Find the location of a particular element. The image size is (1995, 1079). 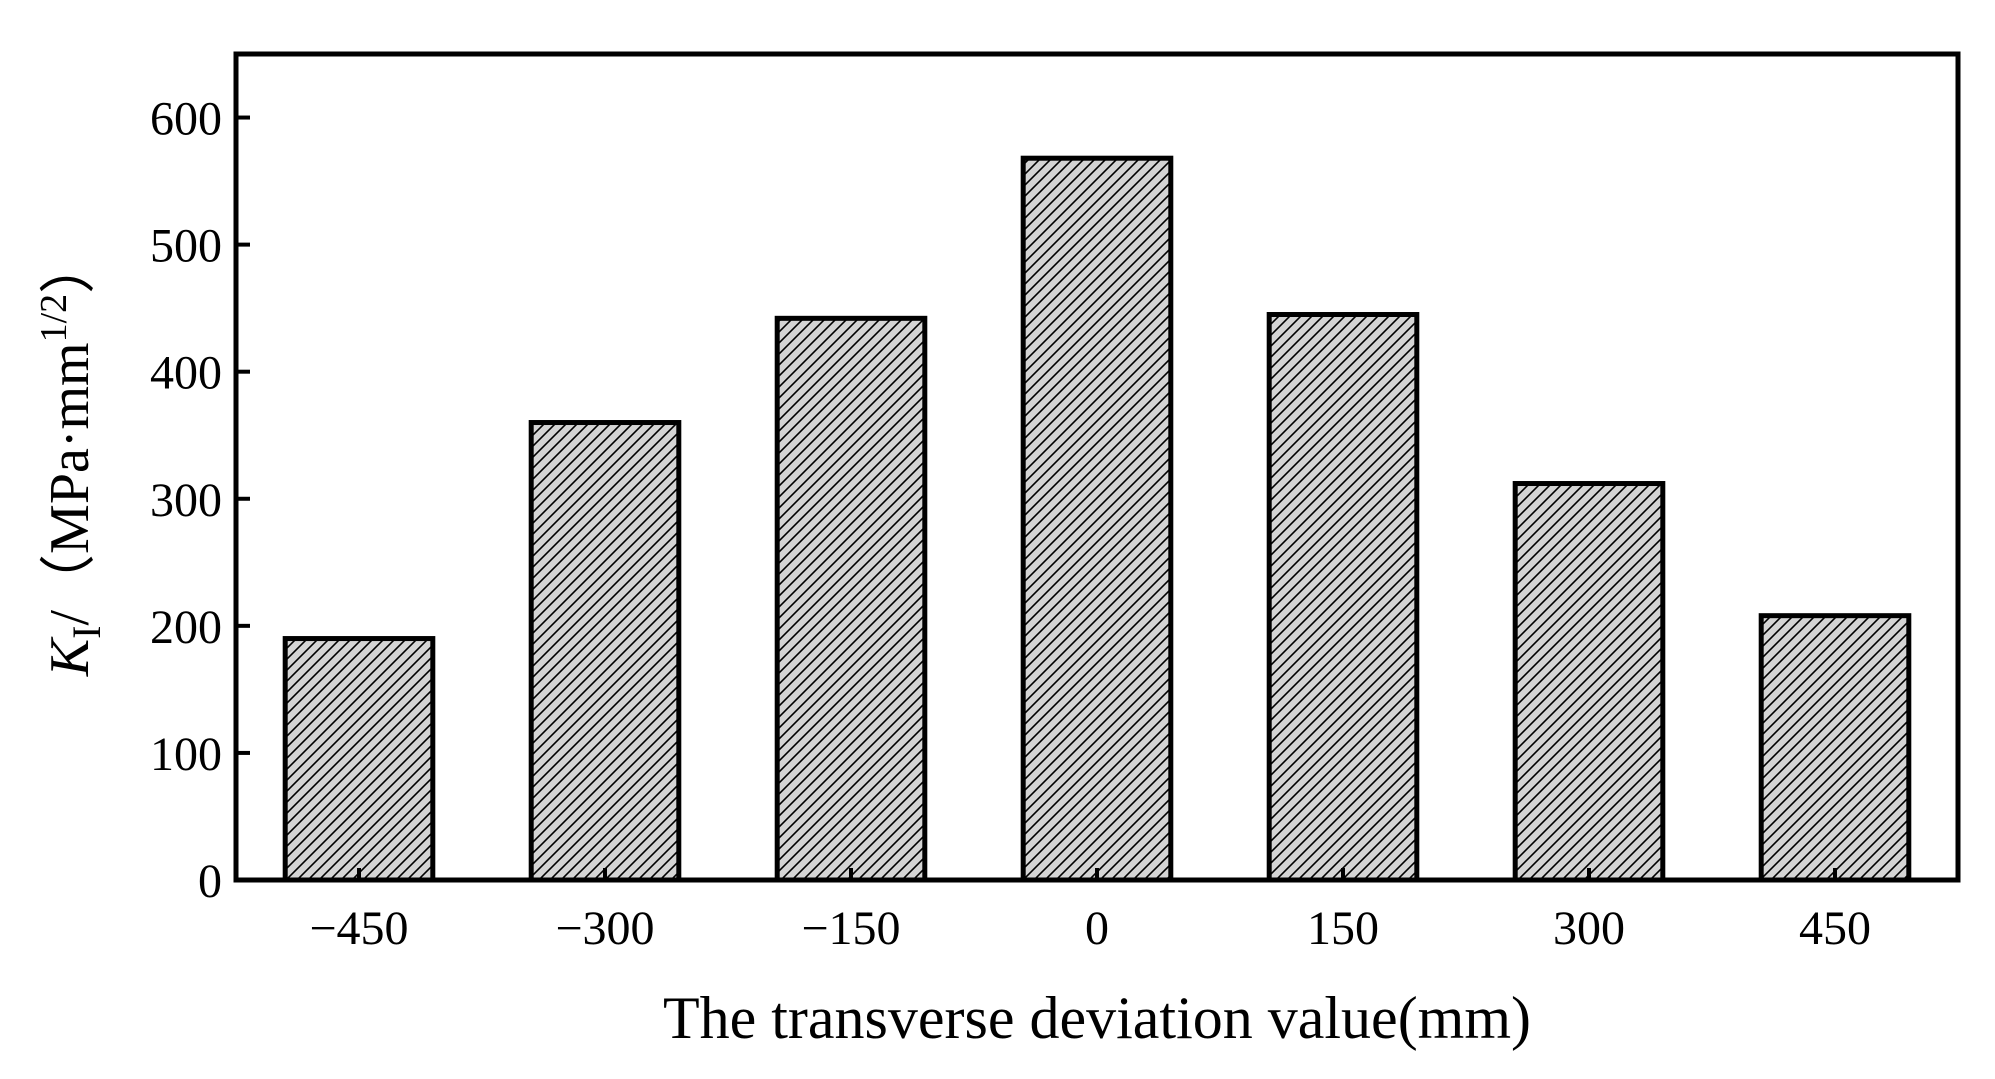

x-tick-label-4: 150 is located at coordinates (1343, 928).